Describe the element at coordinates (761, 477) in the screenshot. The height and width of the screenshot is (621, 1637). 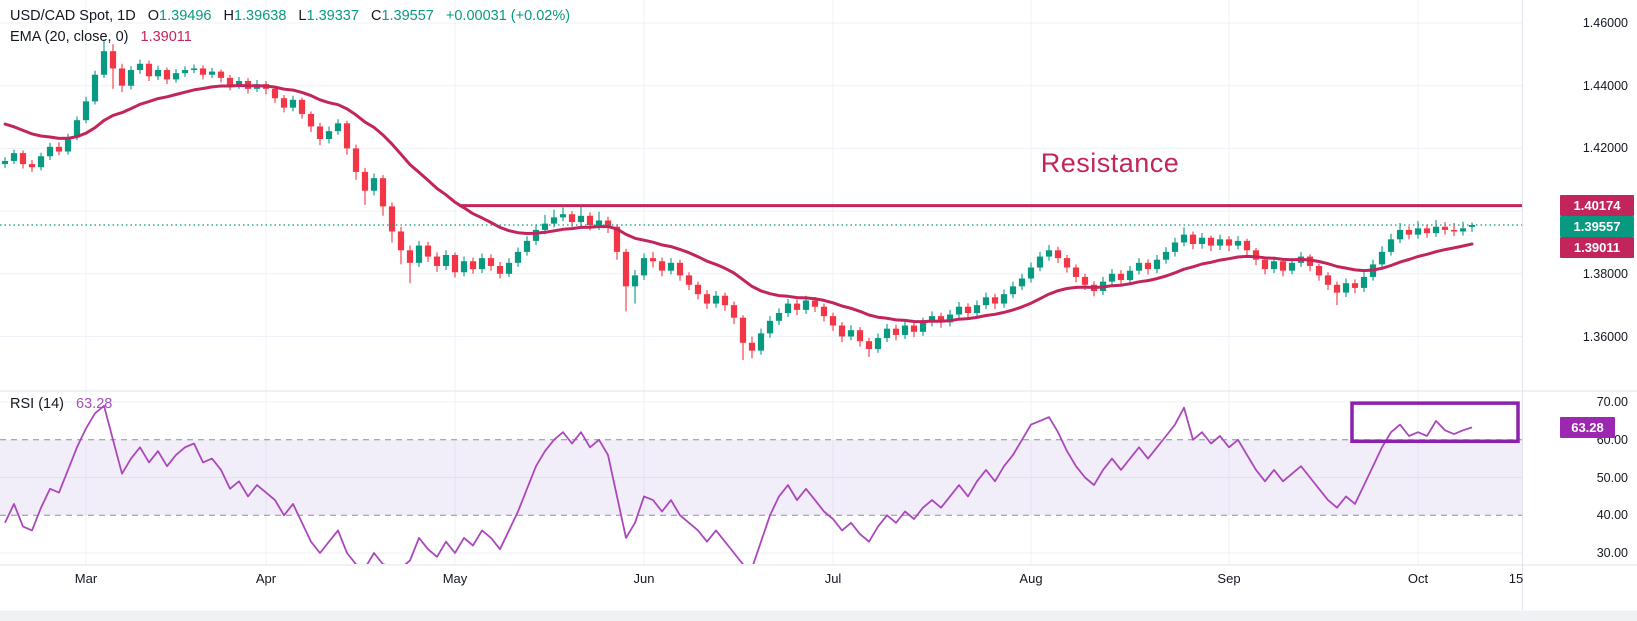
I see `rsi-band` at that location.